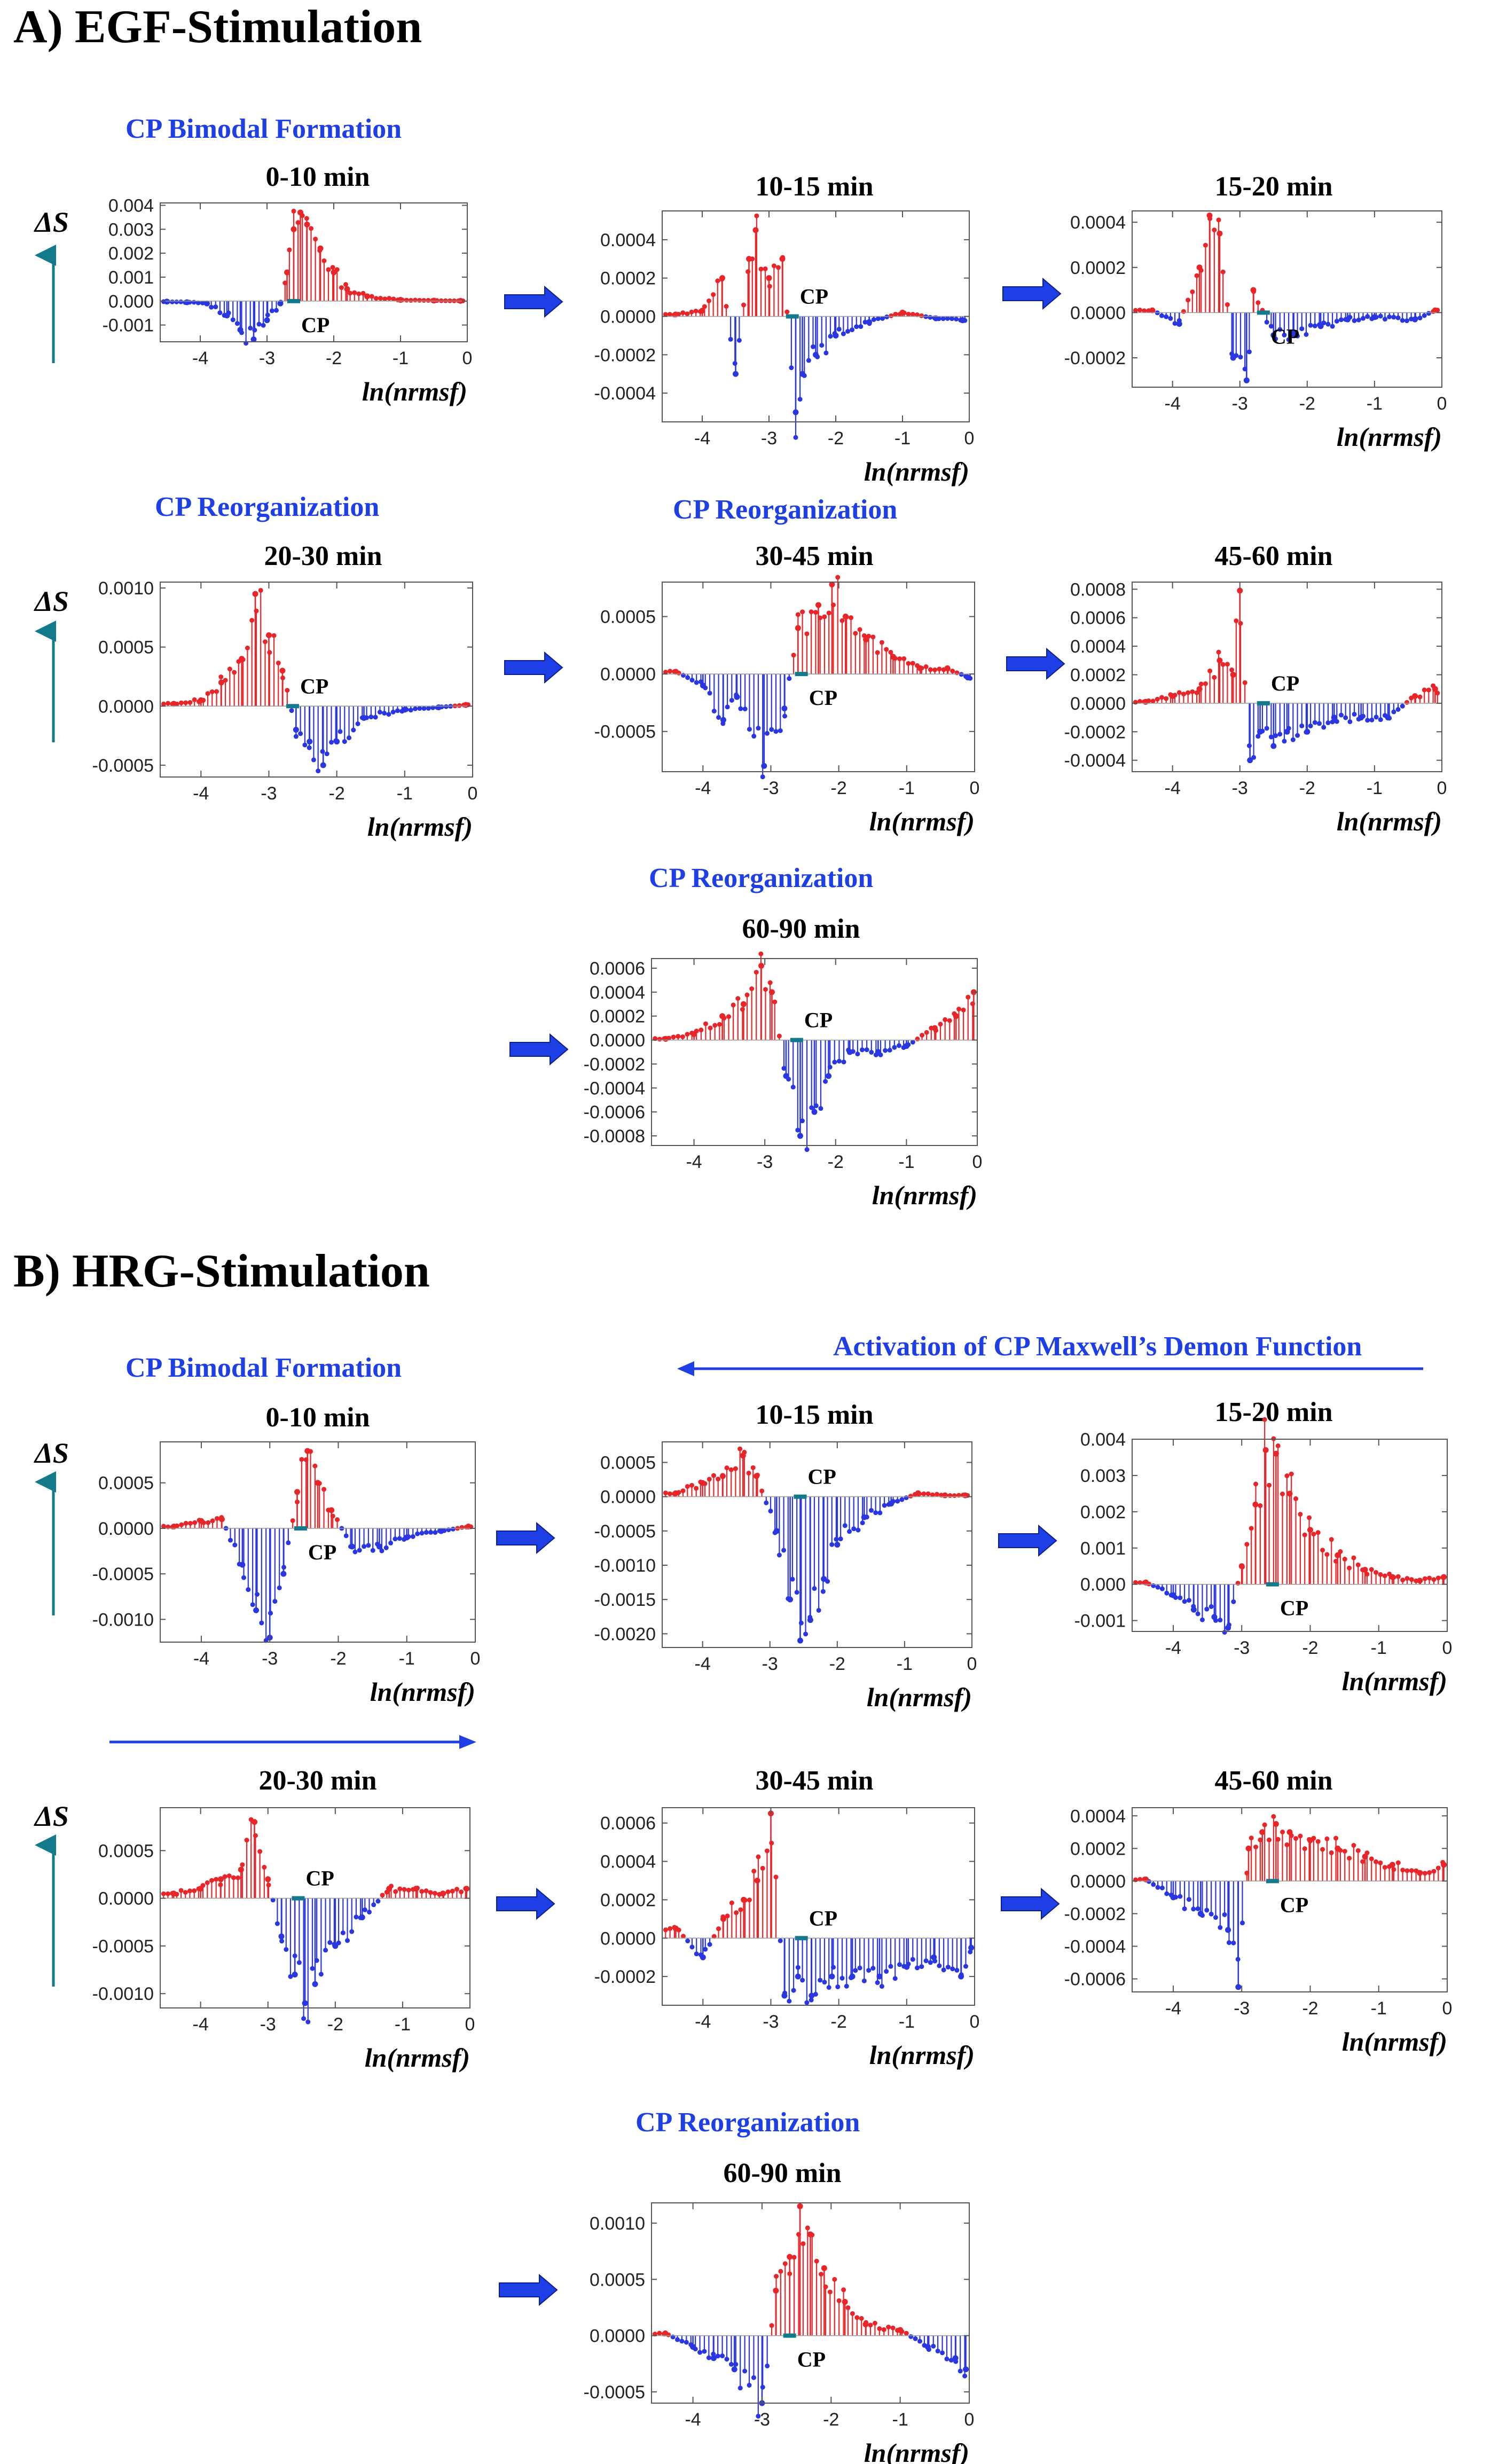  Describe the element at coordinates (470, 2024) in the screenshot. I see `x-tick-label: 0` at that location.